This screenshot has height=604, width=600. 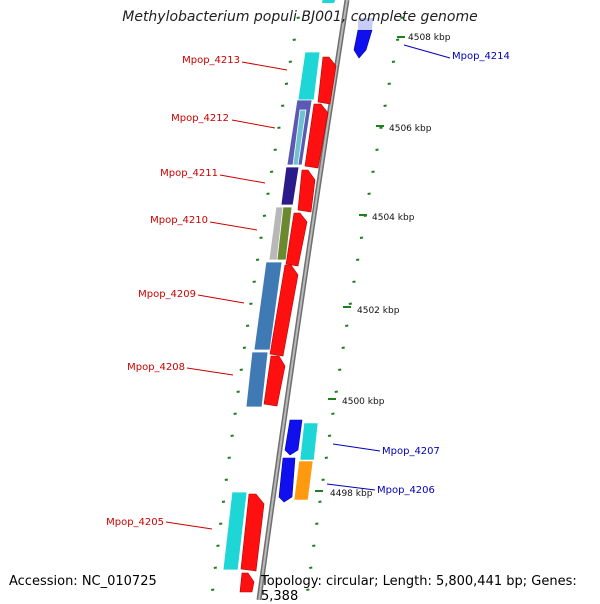 What do you see at coordinates (303, 480) in the screenshot?
I see `cds-mpop-4206-orange` at bounding box center [303, 480].